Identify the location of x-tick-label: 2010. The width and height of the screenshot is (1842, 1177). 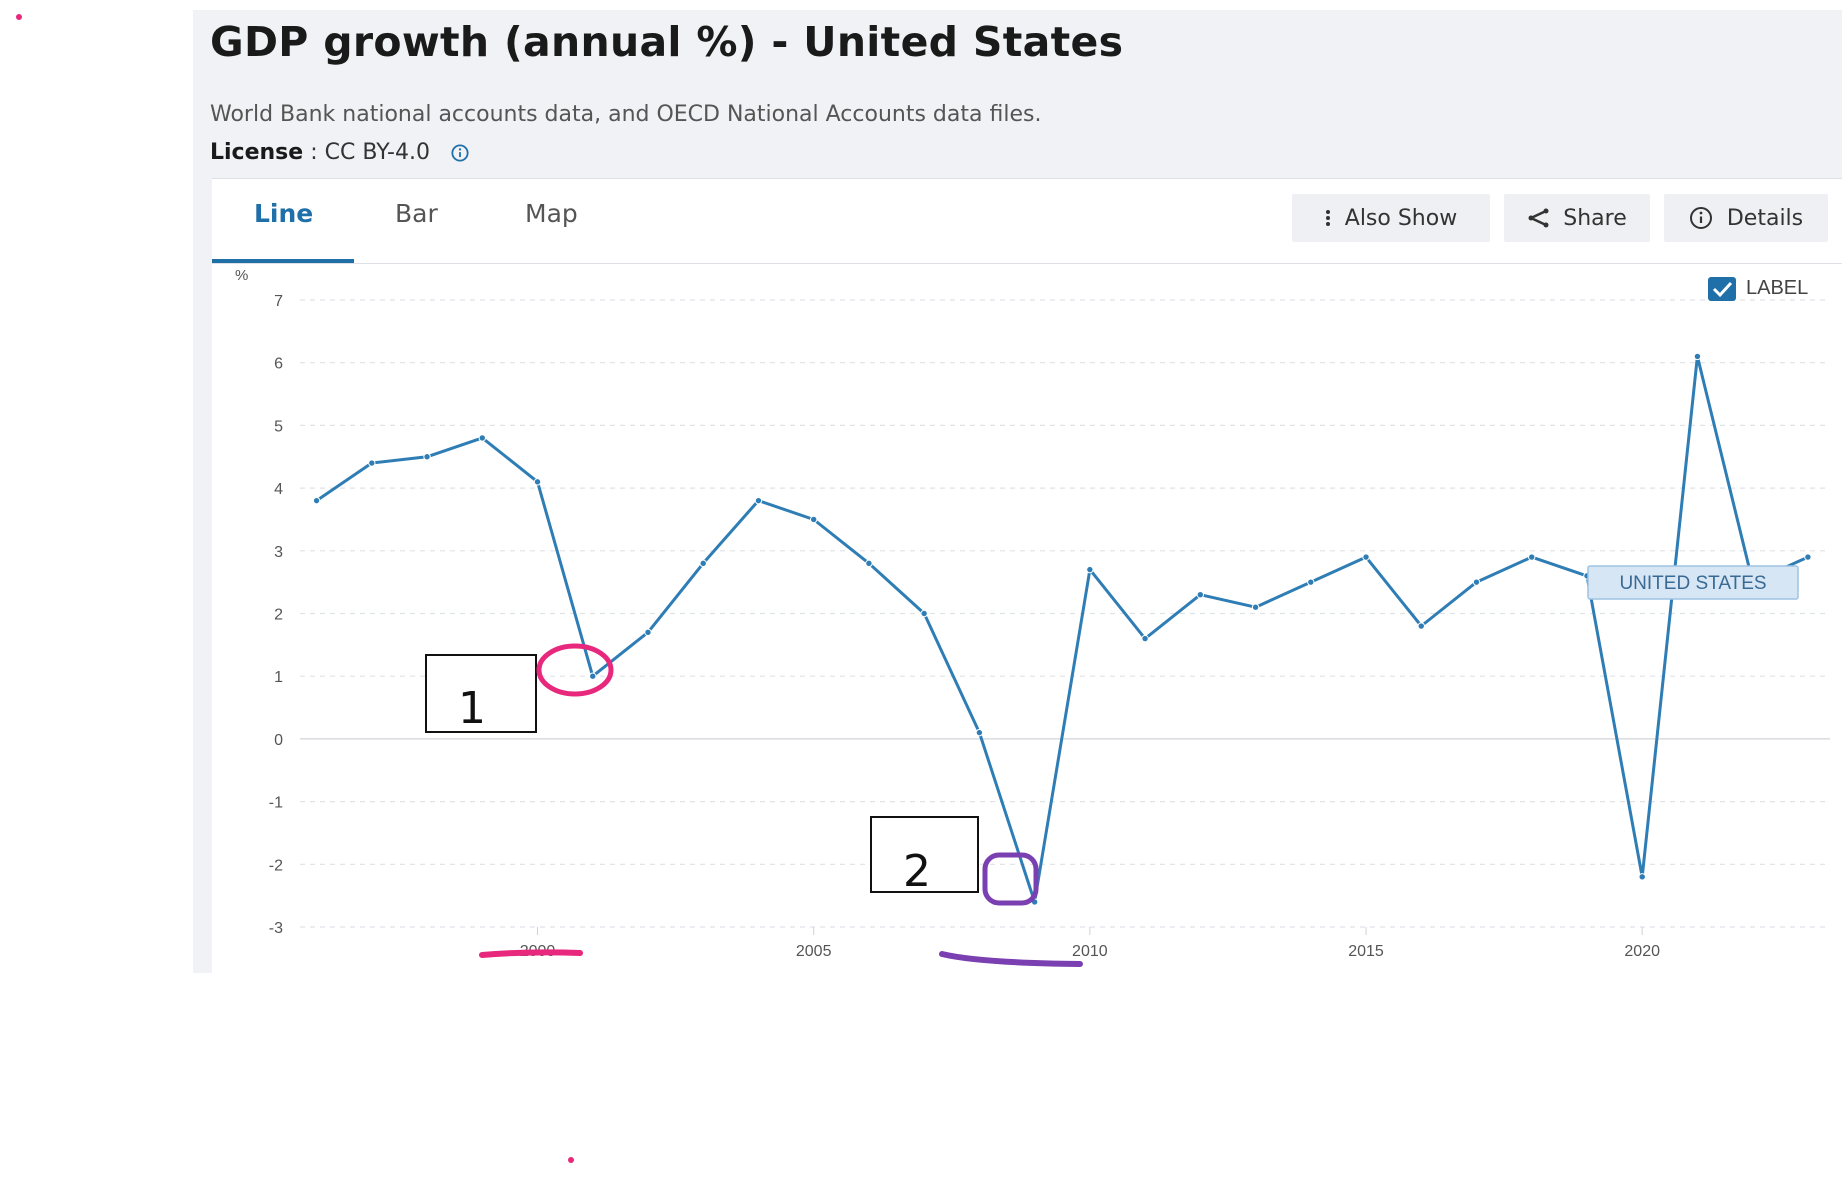
(1090, 951).